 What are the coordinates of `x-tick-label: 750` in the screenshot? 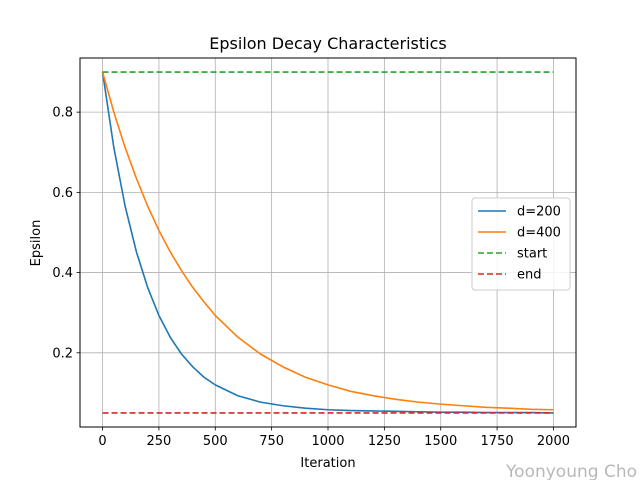 It's located at (271, 441).